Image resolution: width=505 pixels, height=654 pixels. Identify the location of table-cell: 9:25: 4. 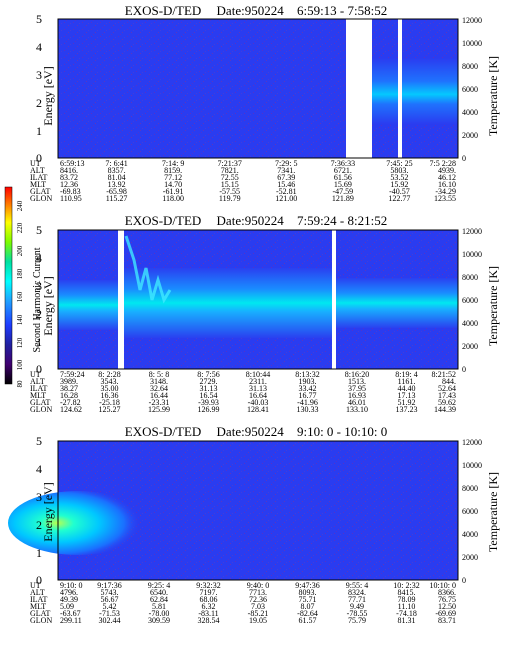
(159, 585).